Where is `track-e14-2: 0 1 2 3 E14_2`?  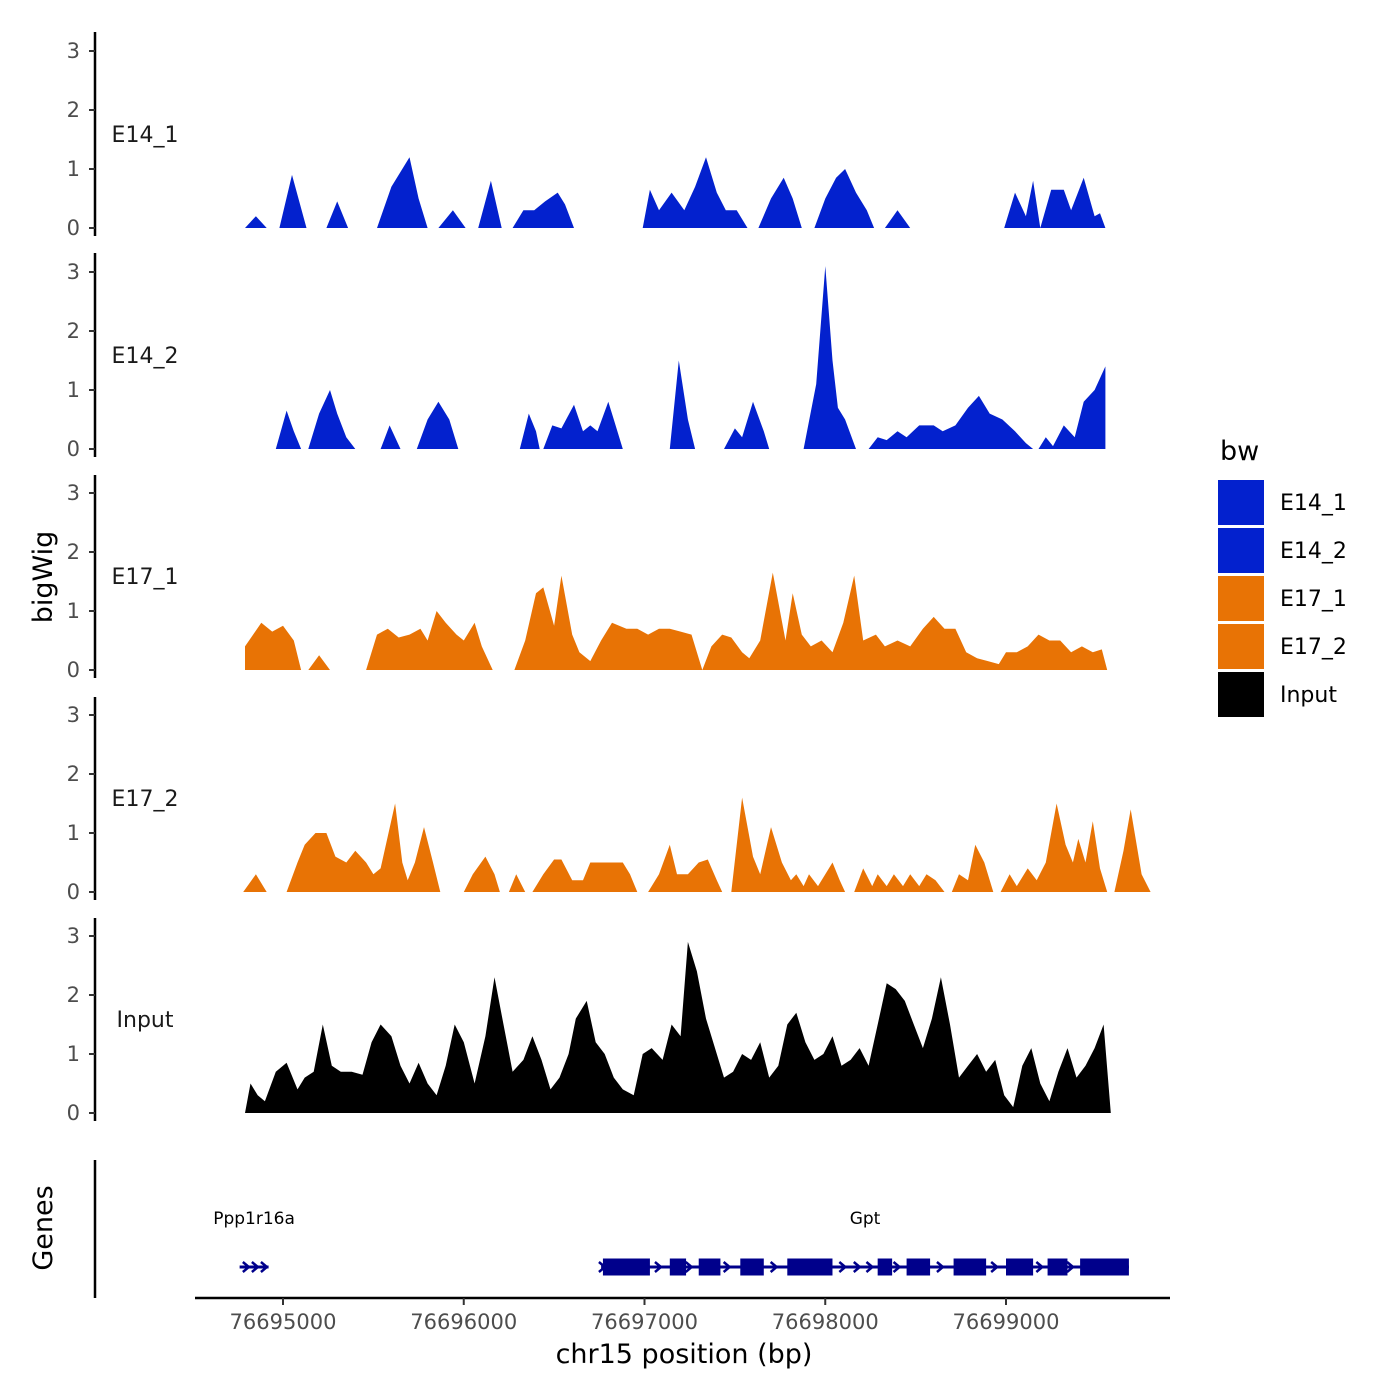 track-e14-2: 0 1 2 3 E14_2 is located at coordinates (586, 357).